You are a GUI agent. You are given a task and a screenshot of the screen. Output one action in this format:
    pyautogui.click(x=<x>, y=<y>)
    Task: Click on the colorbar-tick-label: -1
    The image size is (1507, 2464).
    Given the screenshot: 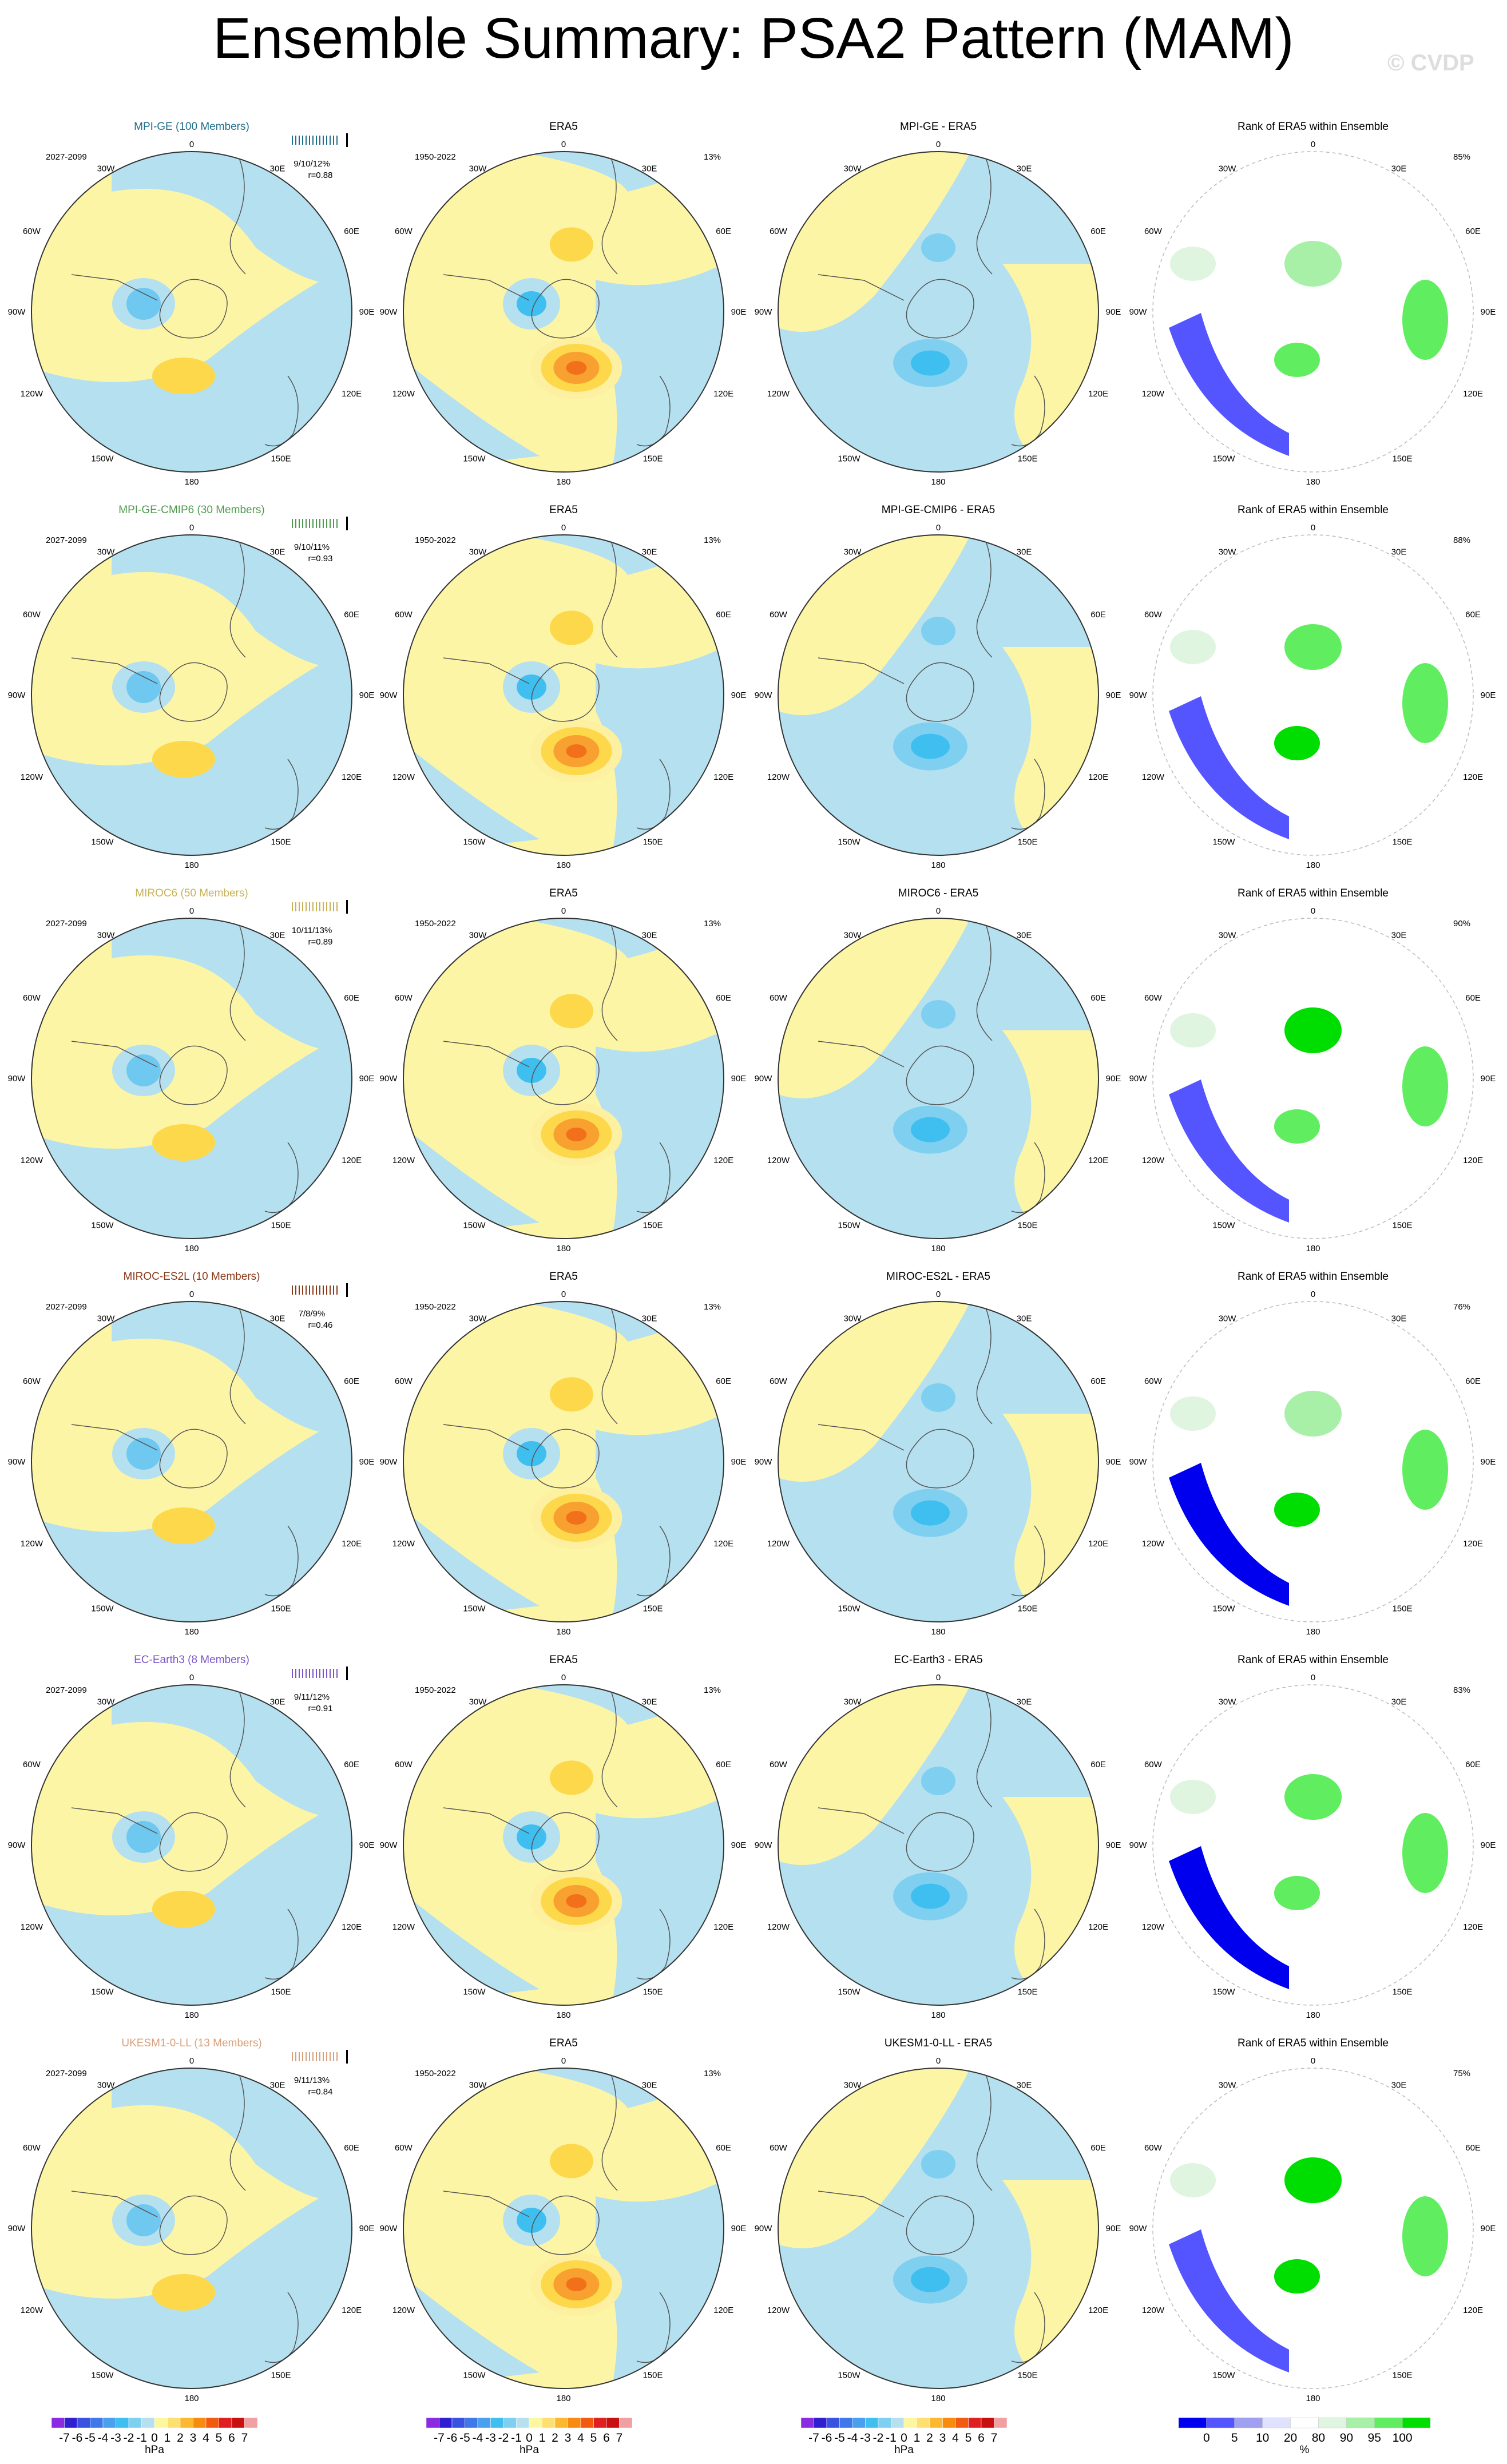 What is the action you would take?
    pyautogui.click(x=891, y=2438)
    